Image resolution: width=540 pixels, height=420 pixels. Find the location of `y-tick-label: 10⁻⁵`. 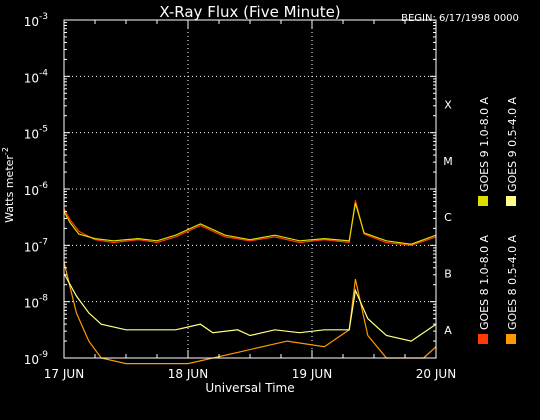

y-tick-label: 10⁻⁵ is located at coordinates (36, 133).